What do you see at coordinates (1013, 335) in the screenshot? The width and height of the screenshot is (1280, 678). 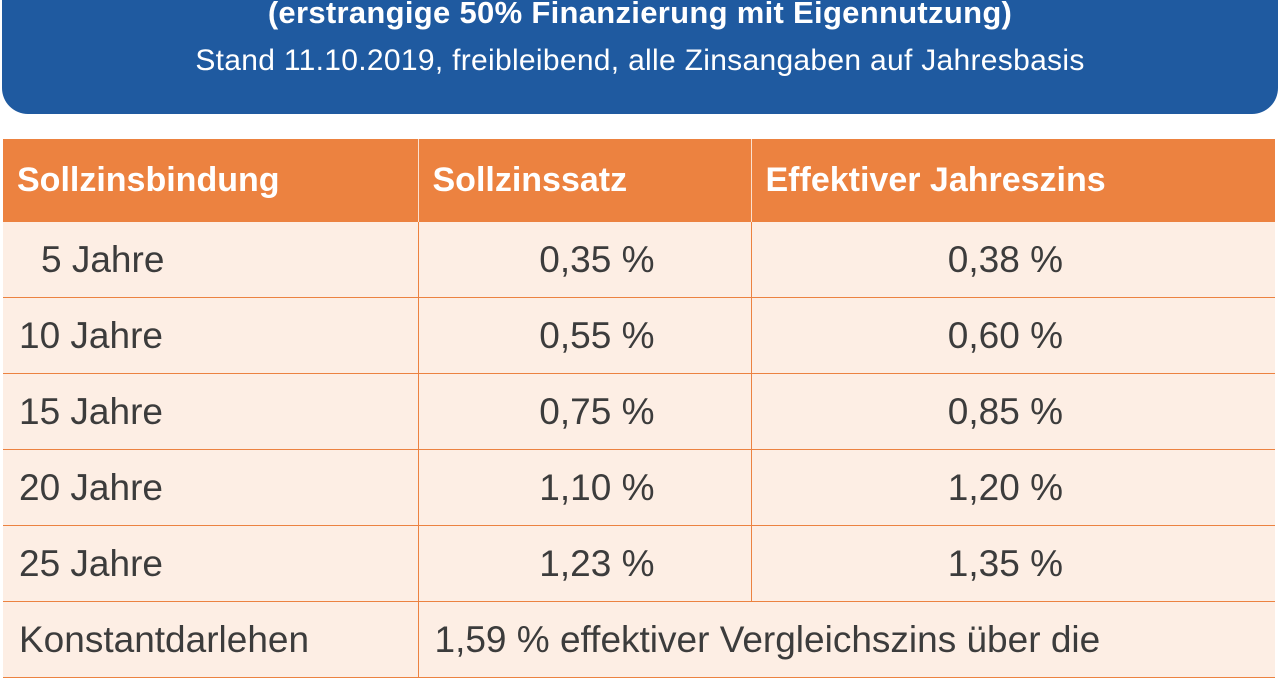 I see `effective-rate-cell: 0,60 %` at bounding box center [1013, 335].